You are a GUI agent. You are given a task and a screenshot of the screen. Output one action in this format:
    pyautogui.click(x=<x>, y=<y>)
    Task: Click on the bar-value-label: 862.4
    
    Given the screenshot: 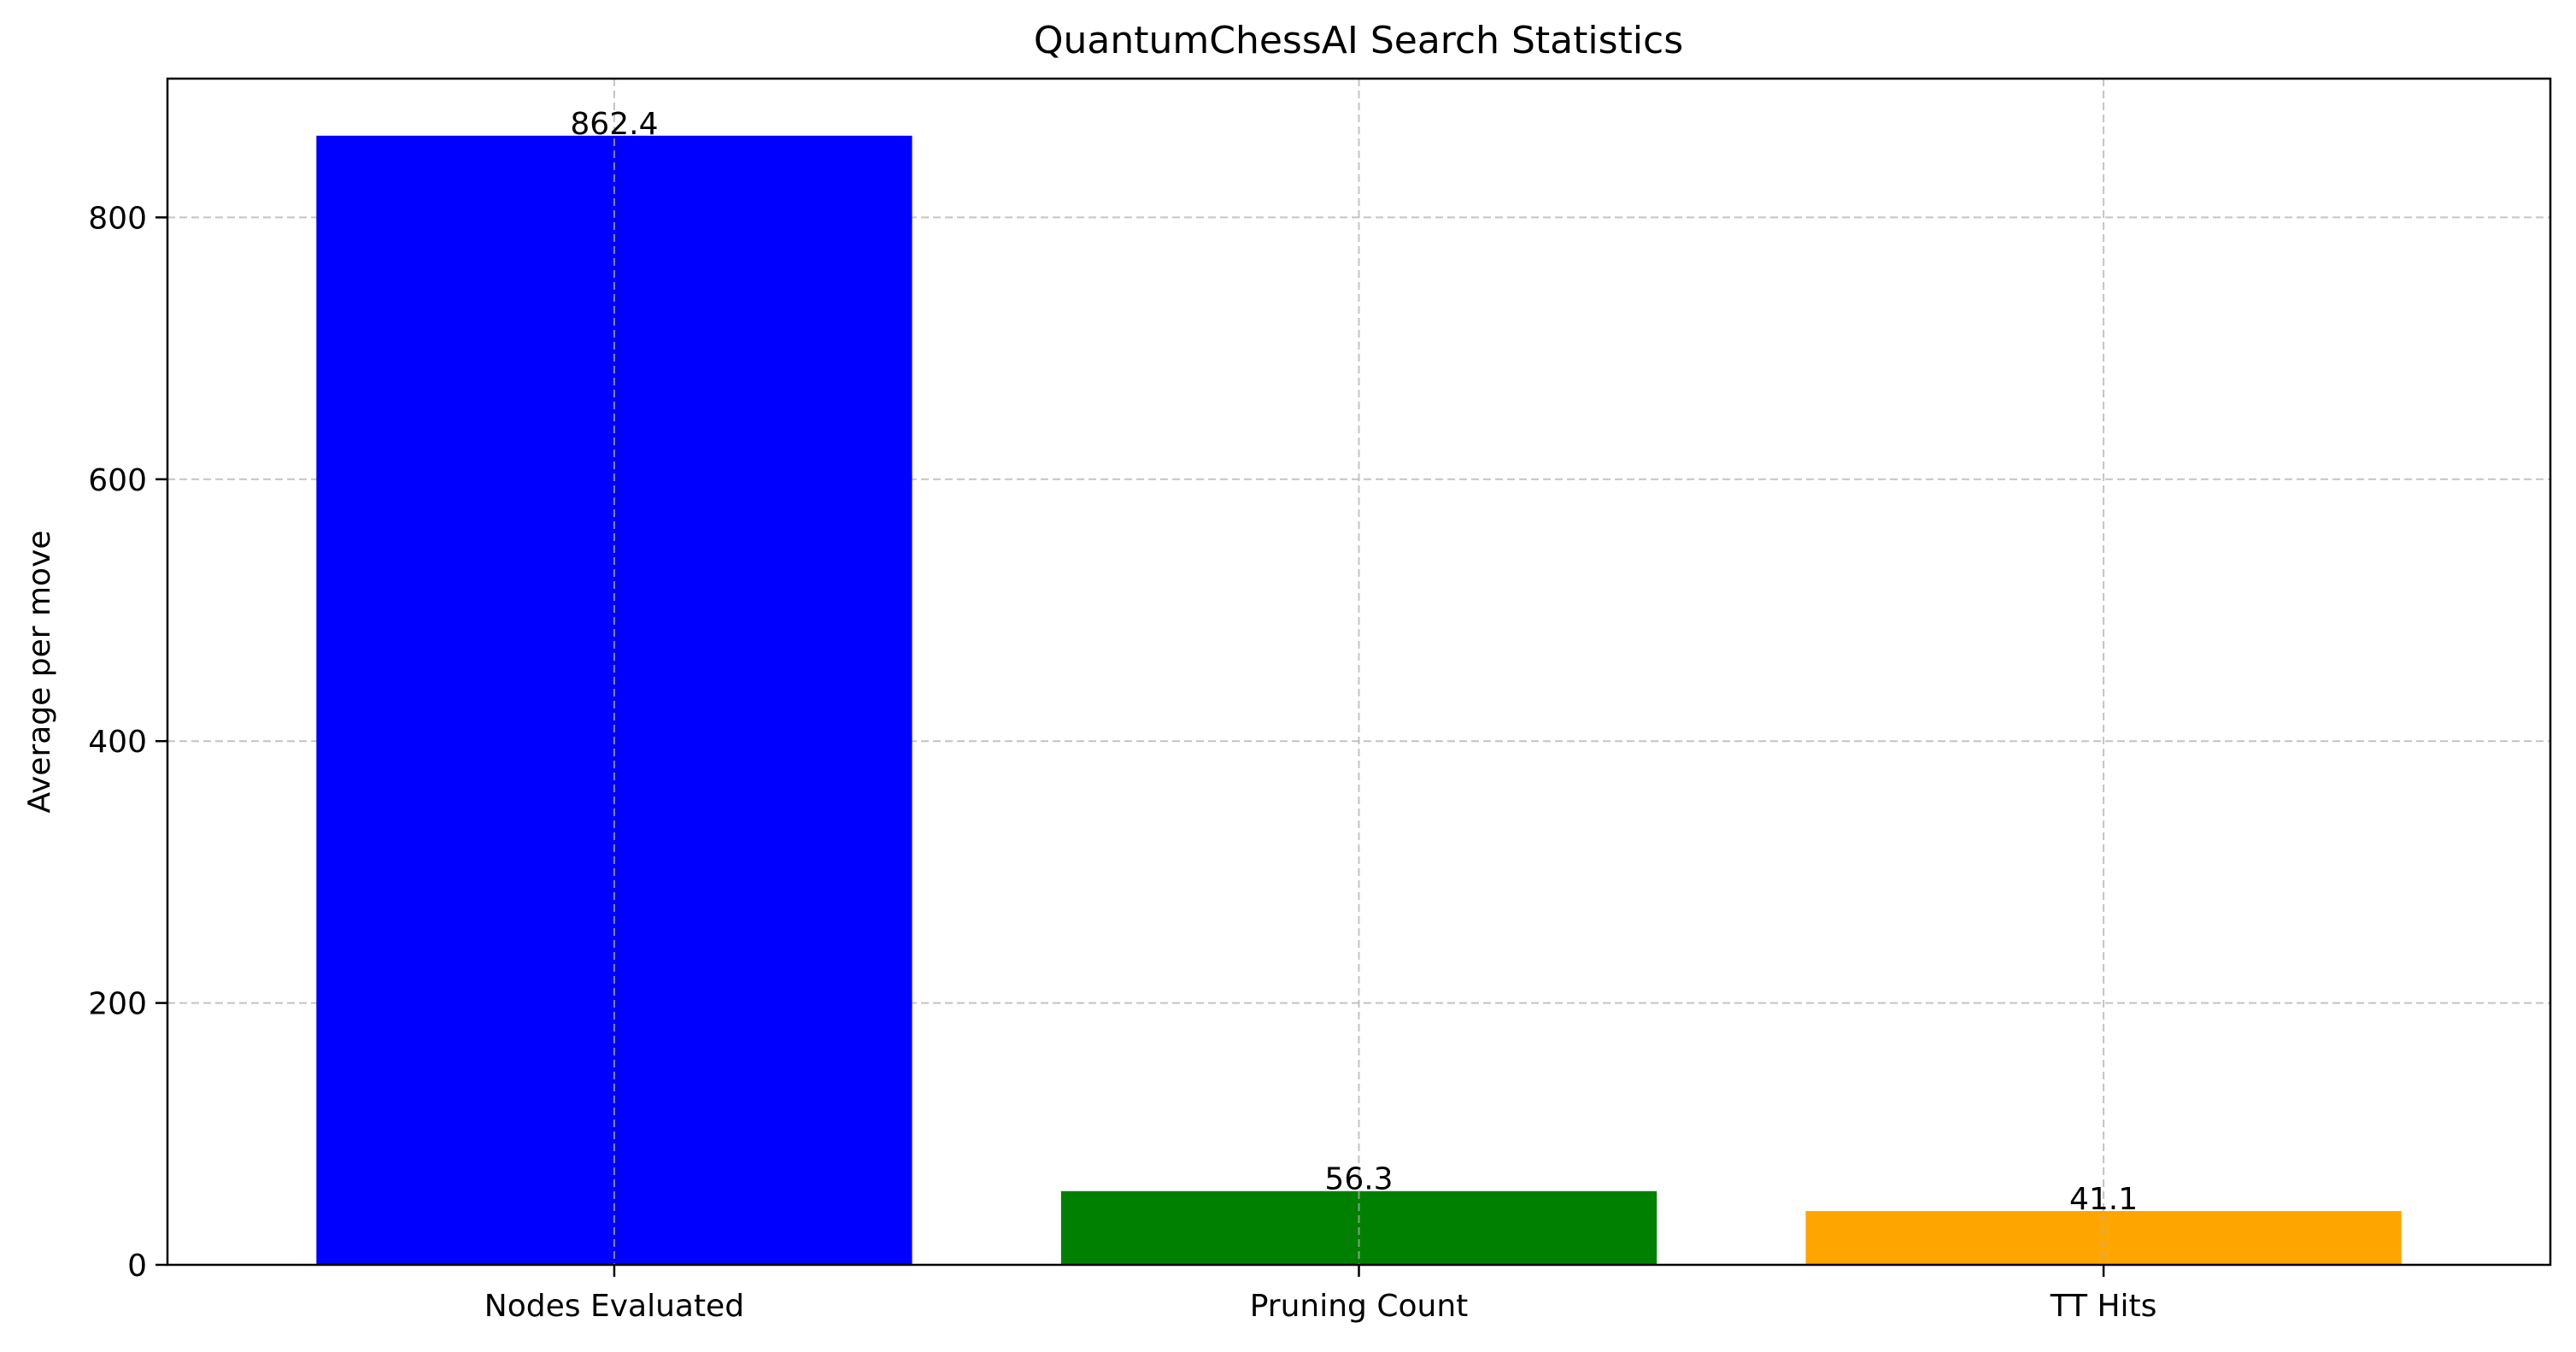 What is the action you would take?
    pyautogui.click(x=614, y=124)
    